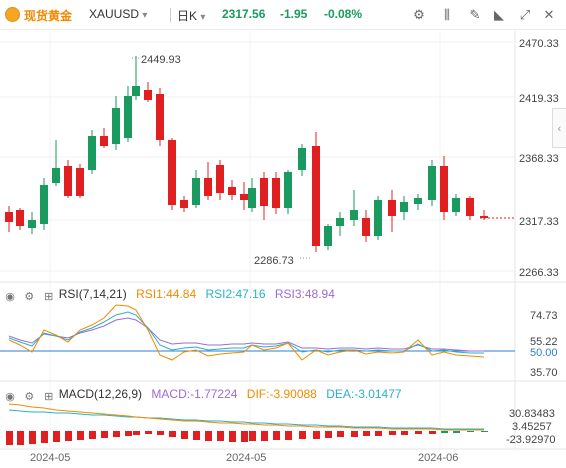  Describe the element at coordinates (532, 427) in the screenshot. I see `macd-axis-label: 3.45257` at that location.